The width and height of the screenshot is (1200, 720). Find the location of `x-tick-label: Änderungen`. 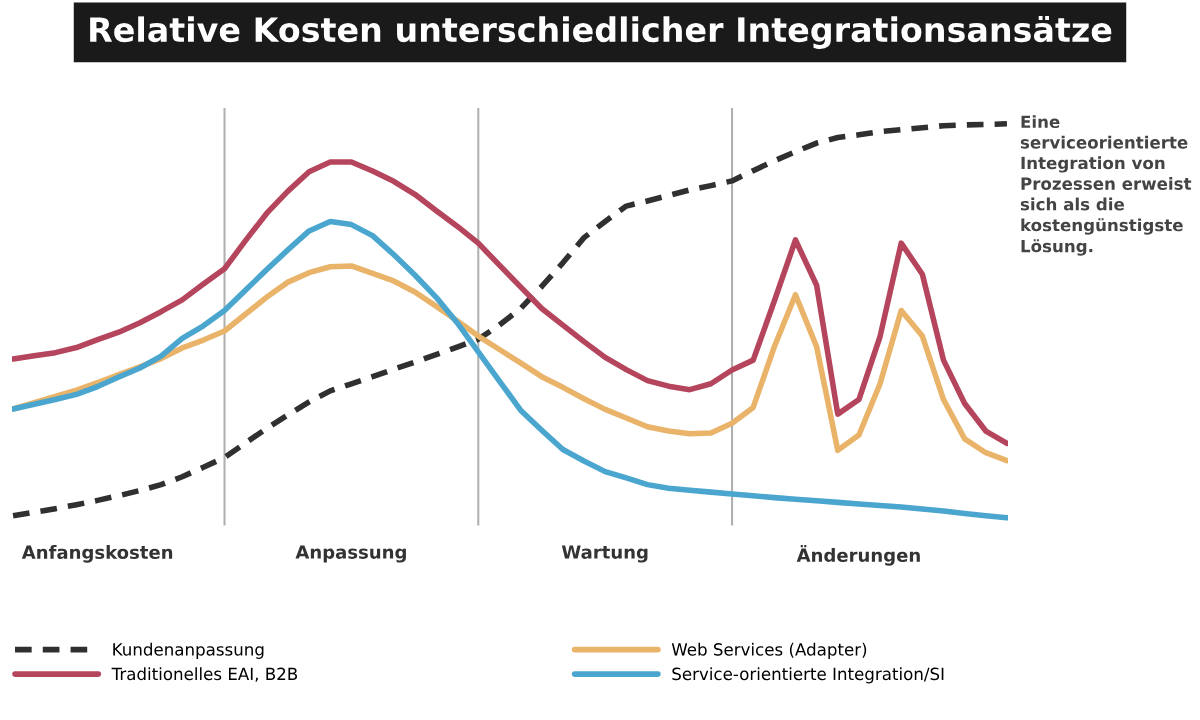

x-tick-label: Änderungen is located at coordinates (858, 555).